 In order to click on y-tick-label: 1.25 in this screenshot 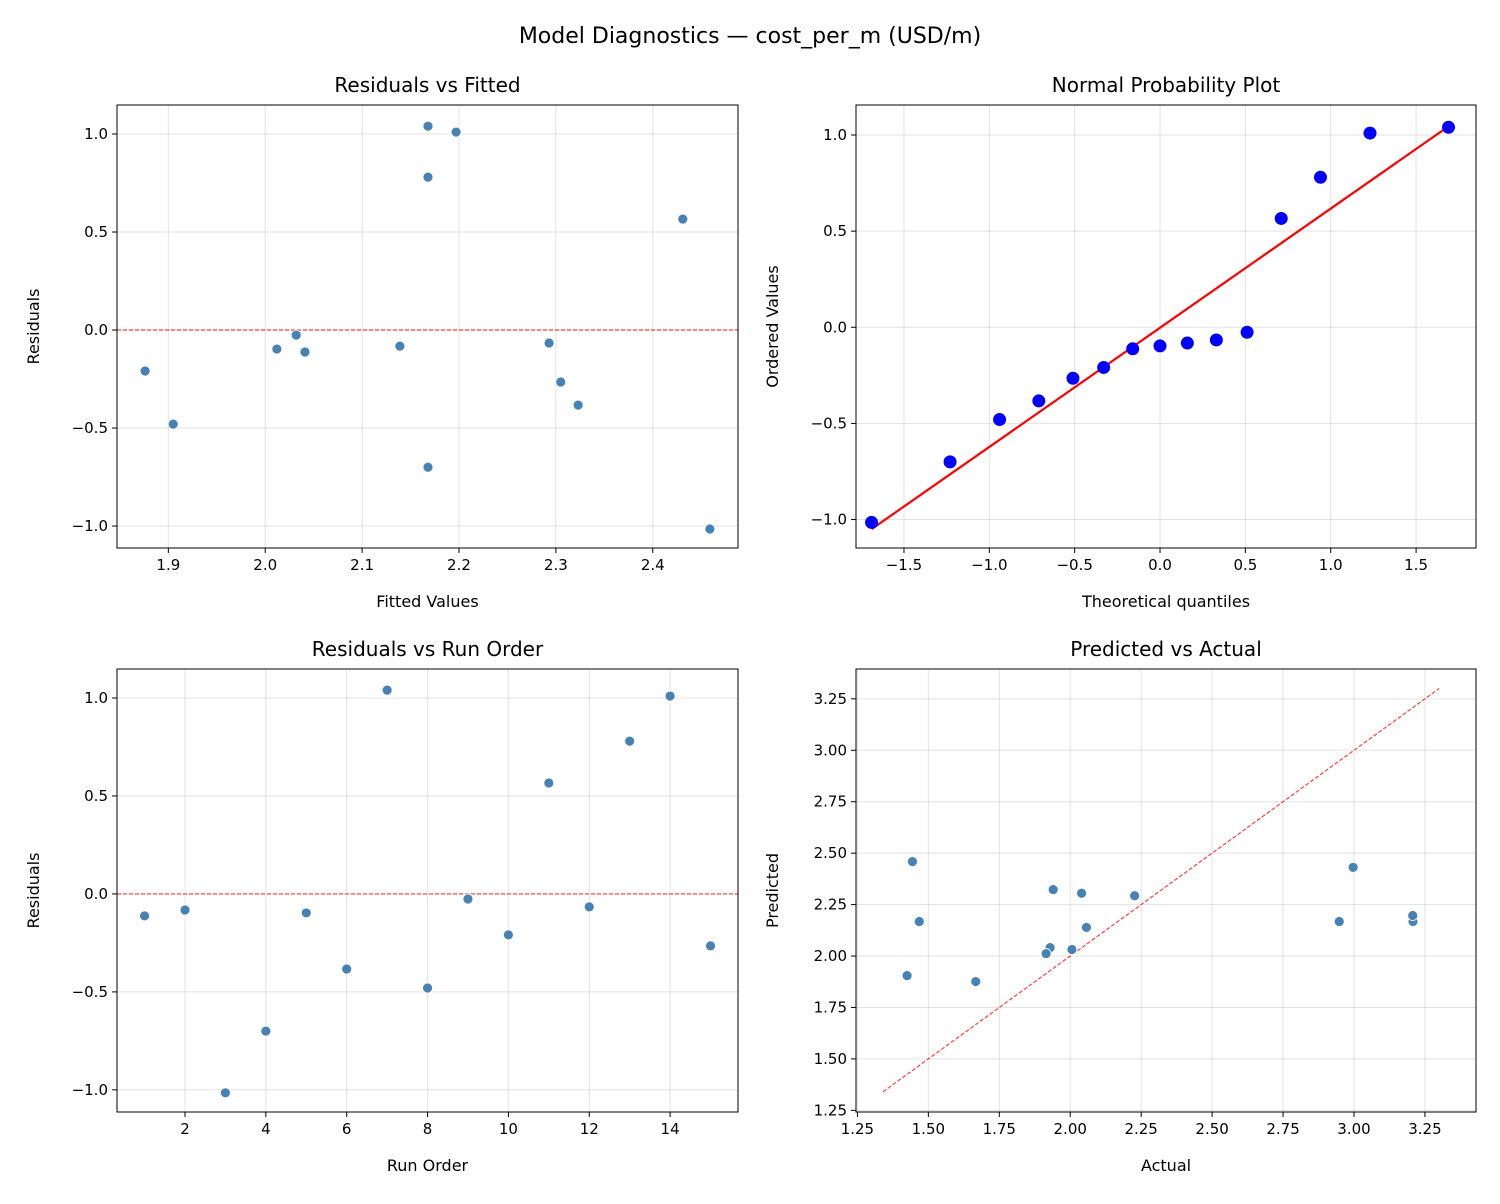, I will do `click(830, 1110)`.